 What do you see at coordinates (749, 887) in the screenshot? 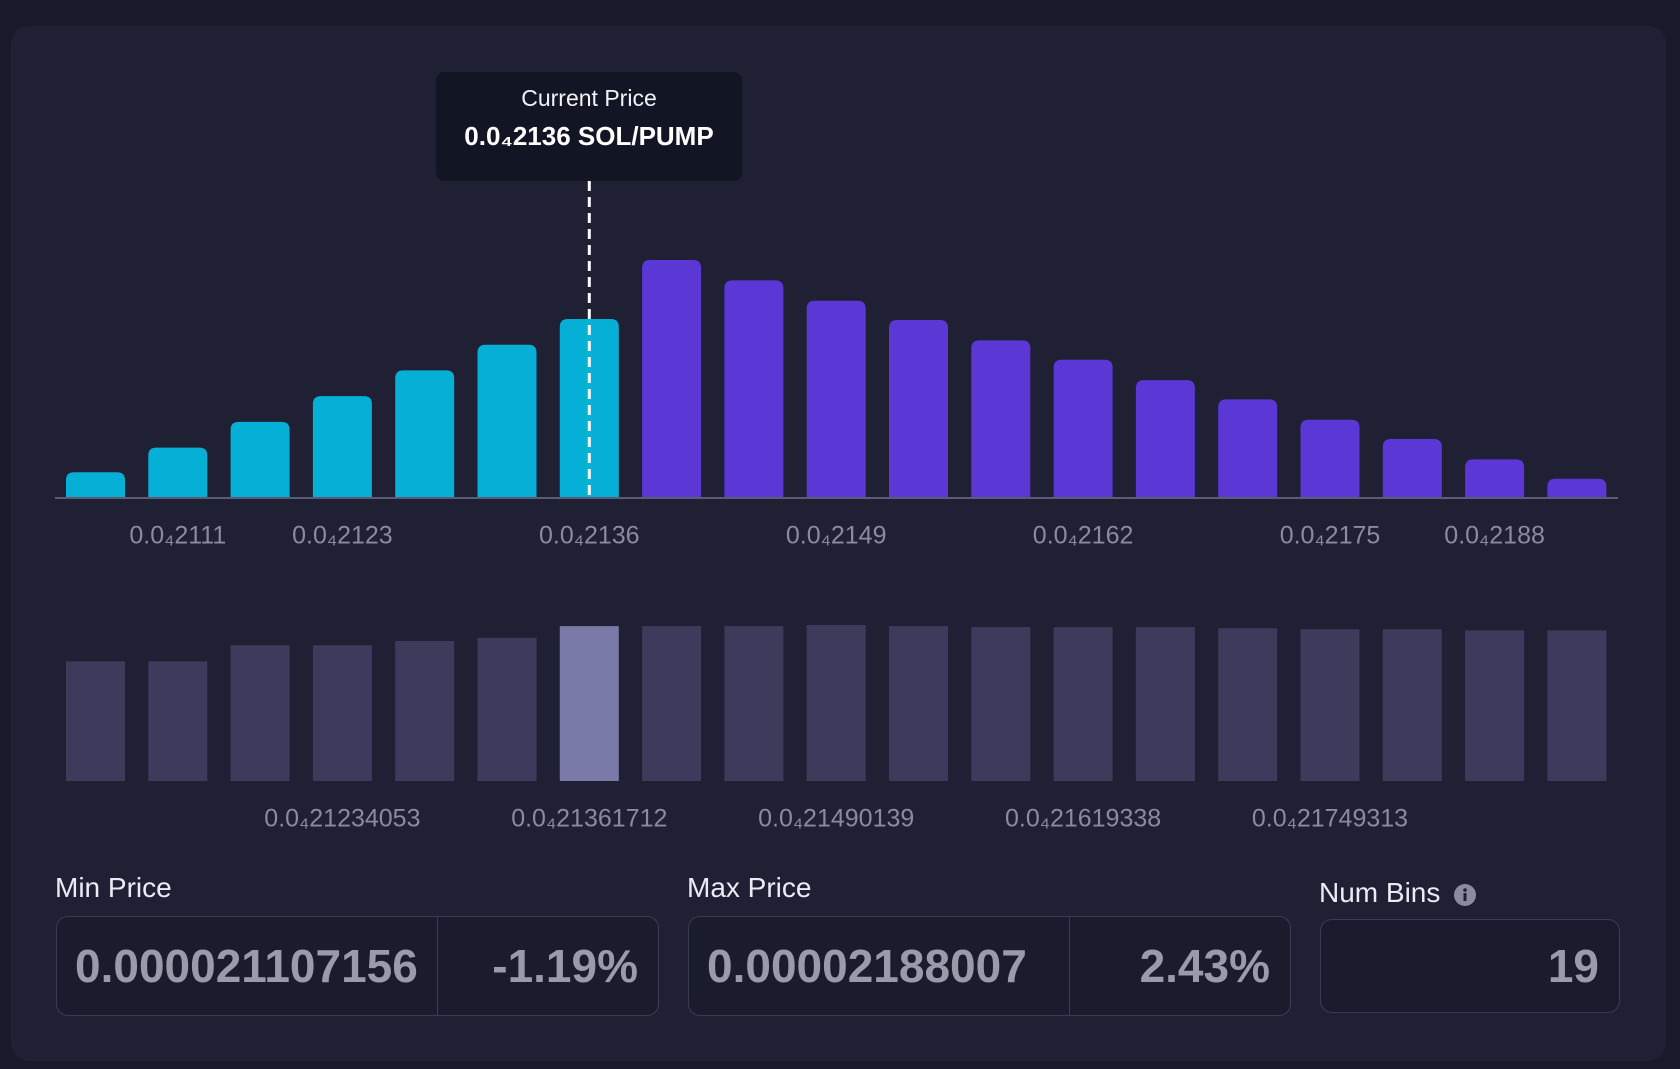
I see `max-price-label: Max Price` at bounding box center [749, 887].